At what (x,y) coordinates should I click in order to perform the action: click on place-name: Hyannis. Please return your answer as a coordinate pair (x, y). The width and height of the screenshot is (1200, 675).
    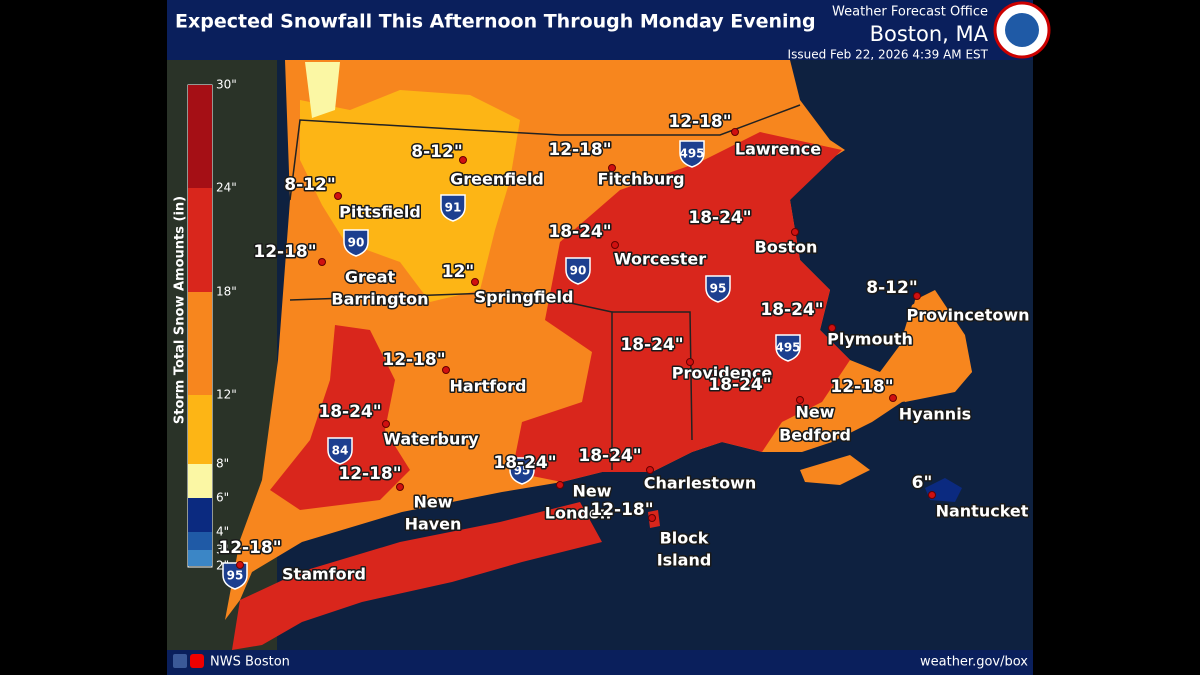
    Looking at the image, I should click on (935, 414).